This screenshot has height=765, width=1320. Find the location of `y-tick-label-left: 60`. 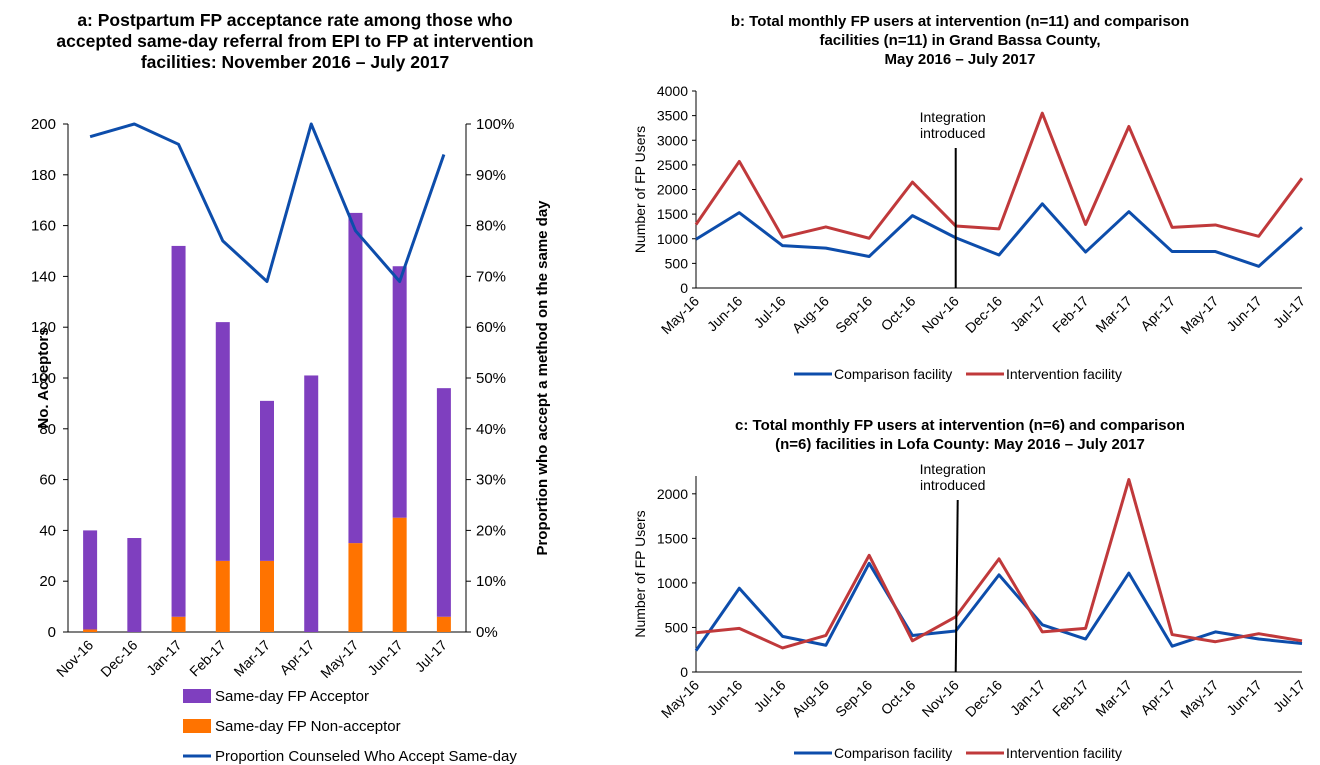

y-tick-label-left: 60 is located at coordinates (47, 480).